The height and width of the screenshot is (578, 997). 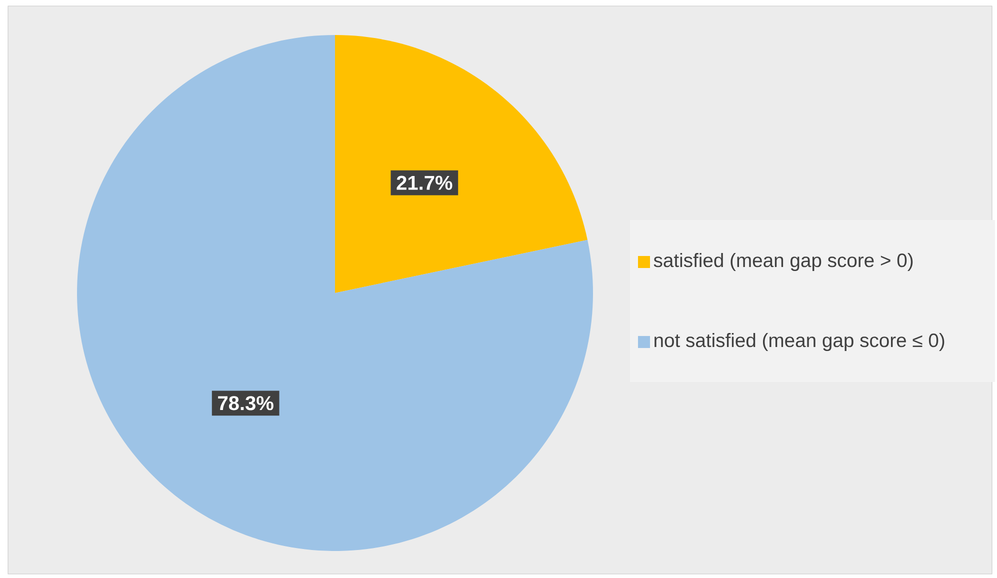 I want to click on data-label: 21.7%, so click(x=424, y=183).